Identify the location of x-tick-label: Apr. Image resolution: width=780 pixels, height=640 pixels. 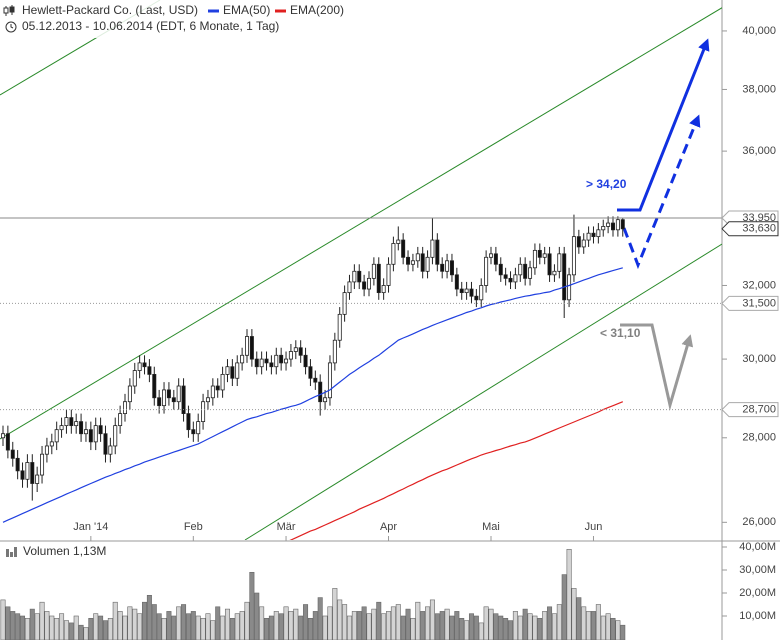
(388, 527).